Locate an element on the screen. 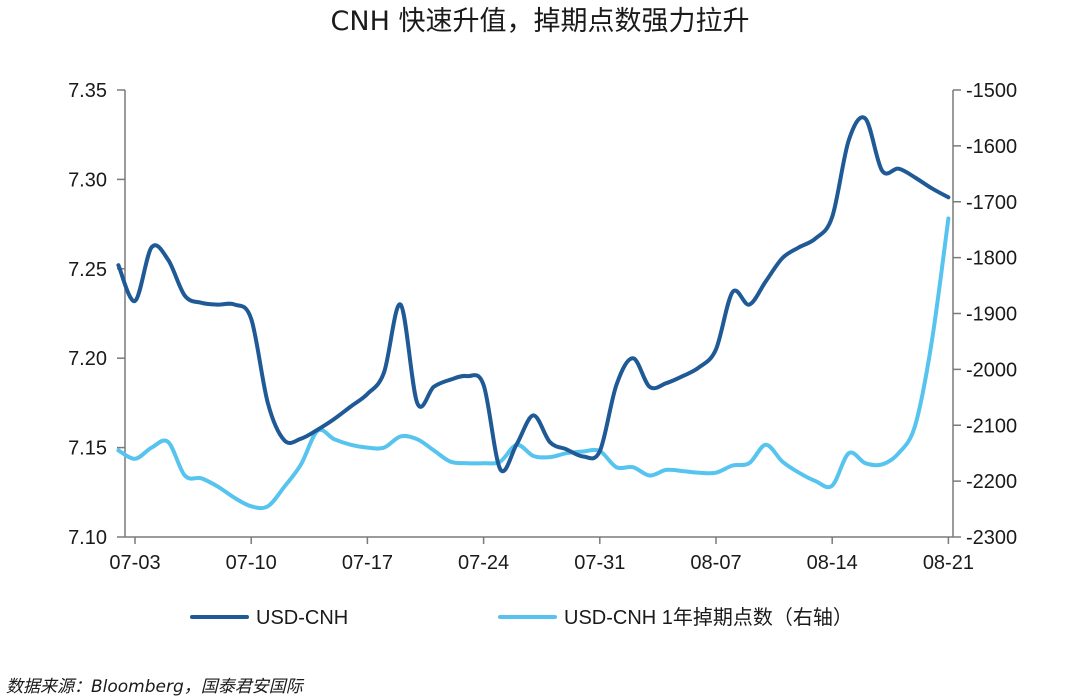  x-tick-label: 08-14 is located at coordinates (832, 563).